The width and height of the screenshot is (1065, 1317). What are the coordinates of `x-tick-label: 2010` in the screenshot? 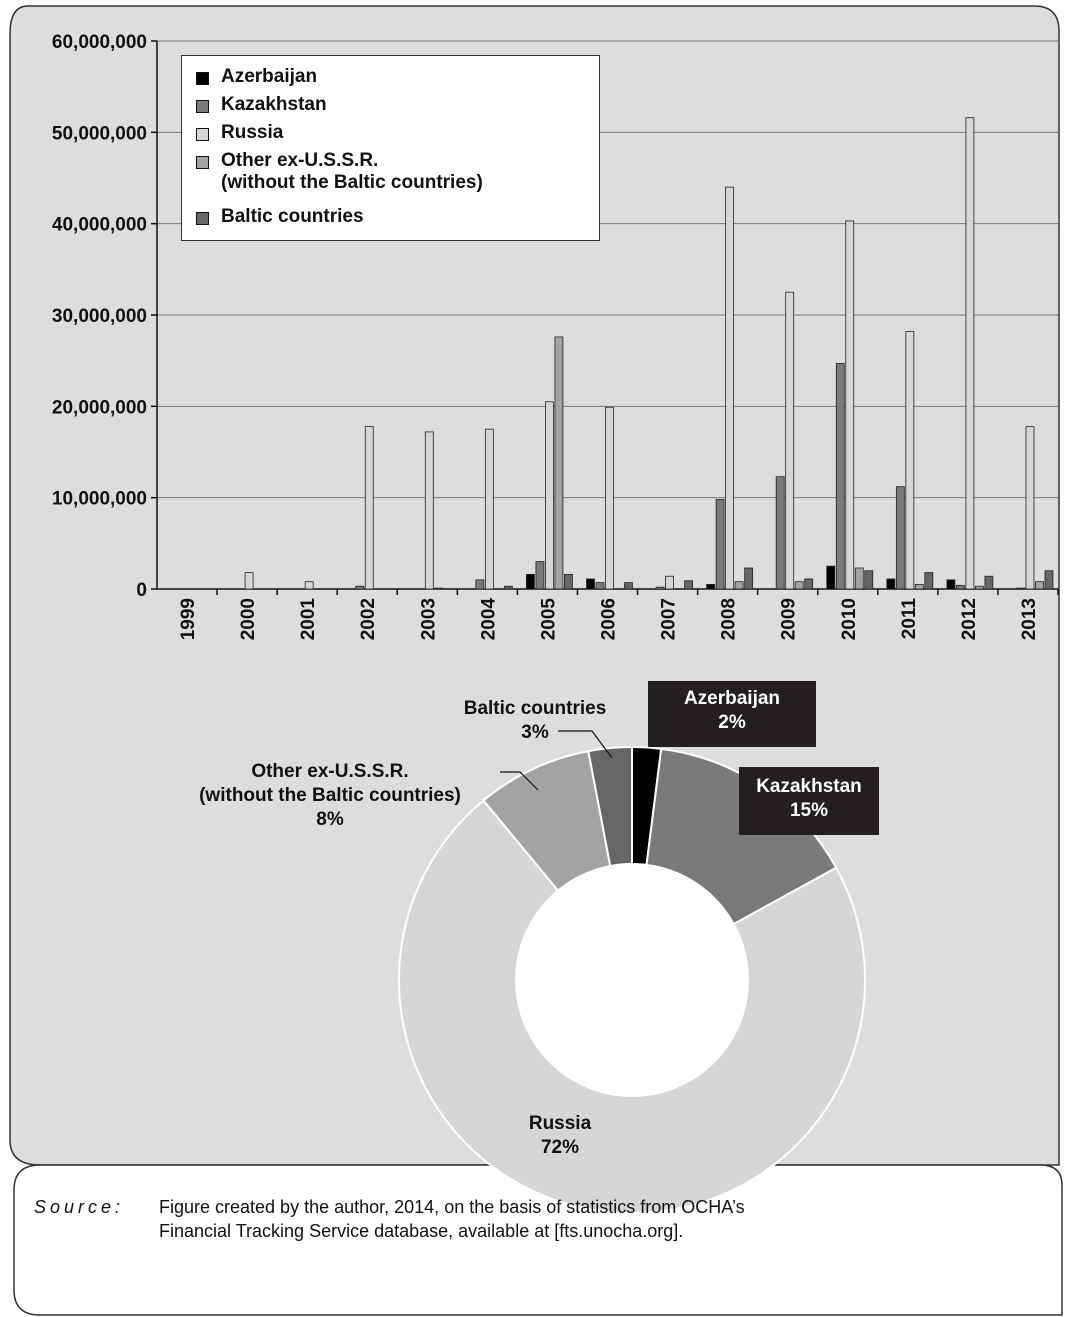 It's located at (849, 619).